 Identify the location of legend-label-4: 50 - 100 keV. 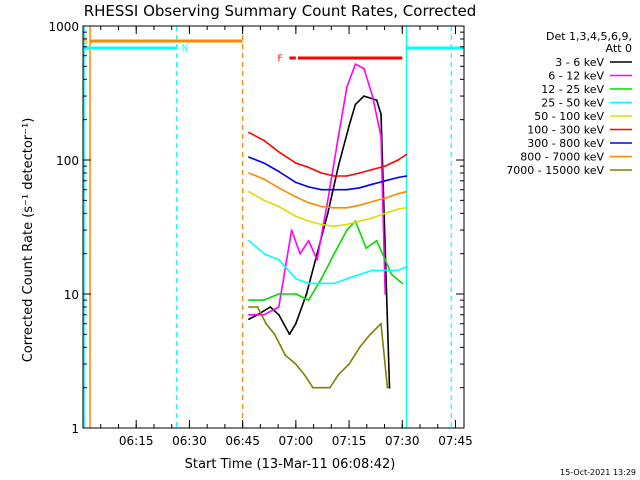
(569, 116).